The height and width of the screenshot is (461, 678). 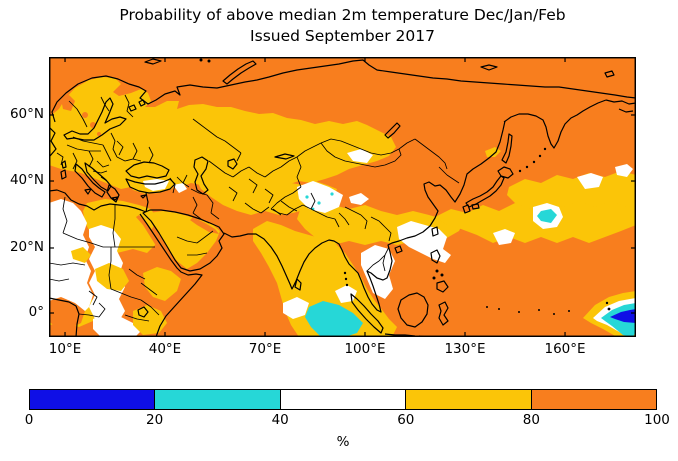 What do you see at coordinates (29, 420) in the screenshot?
I see `colorbar-tick-label: 0` at bounding box center [29, 420].